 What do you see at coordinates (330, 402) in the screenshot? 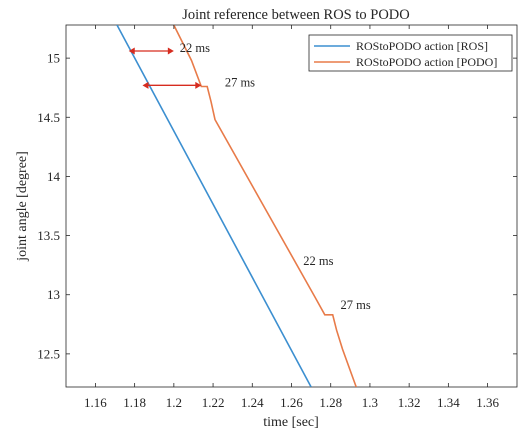
I see `x-tick-label: 1.28` at bounding box center [330, 402].